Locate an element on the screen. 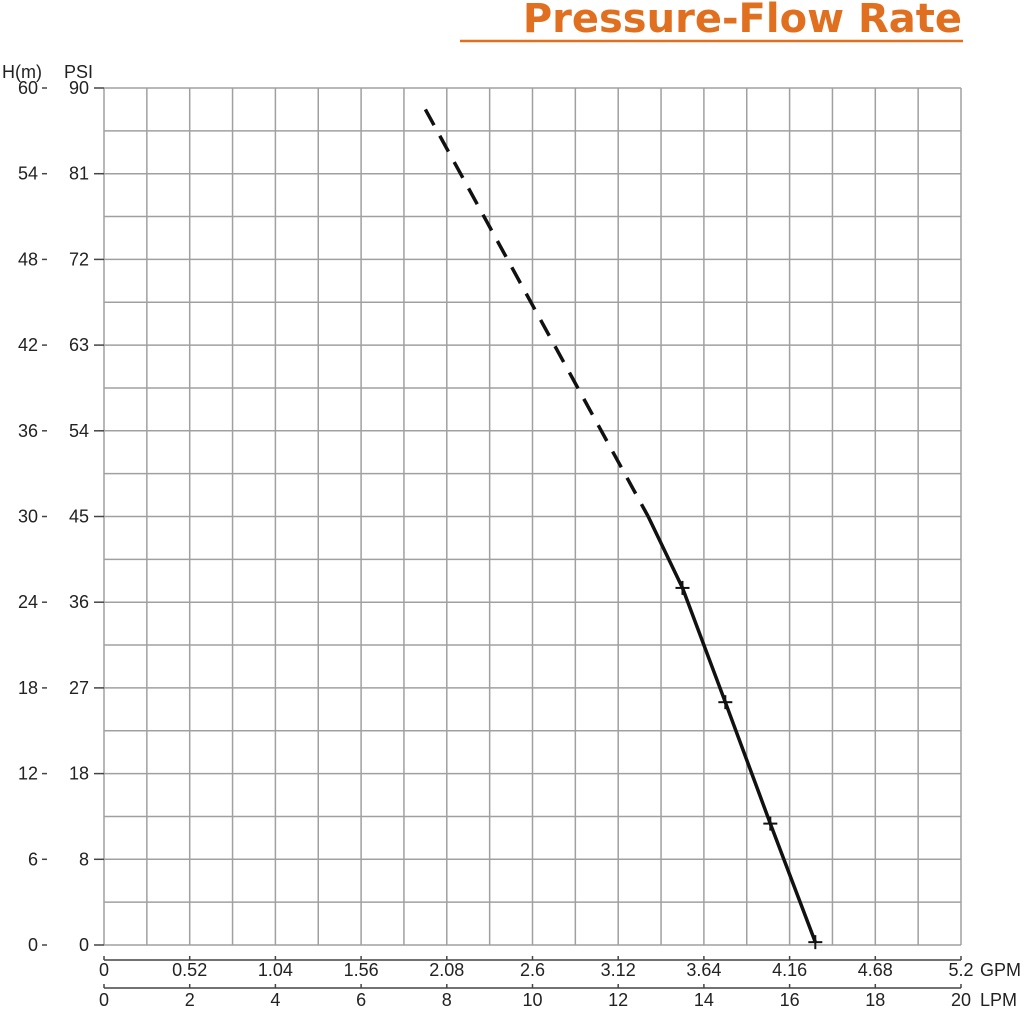 This screenshot has height=1012, width=1024. y-left-axis-label: H(m) is located at coordinates (22, 72).